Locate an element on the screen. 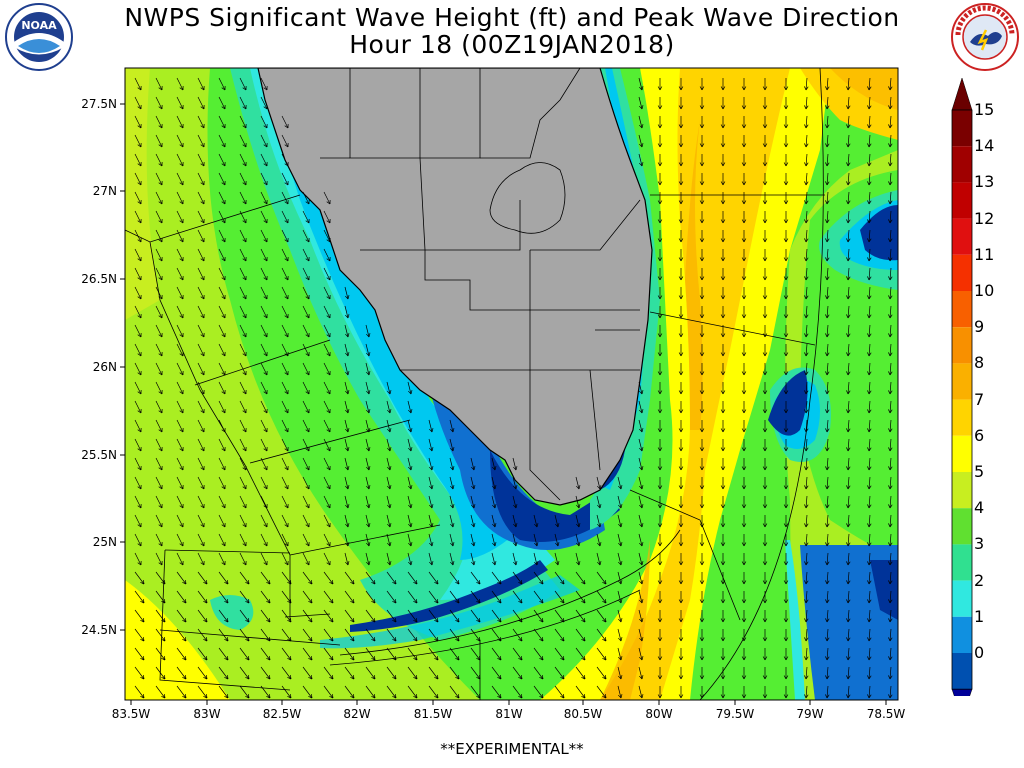 The height and width of the screenshot is (768, 1024). lat-label: 26N is located at coordinates (105, 367).